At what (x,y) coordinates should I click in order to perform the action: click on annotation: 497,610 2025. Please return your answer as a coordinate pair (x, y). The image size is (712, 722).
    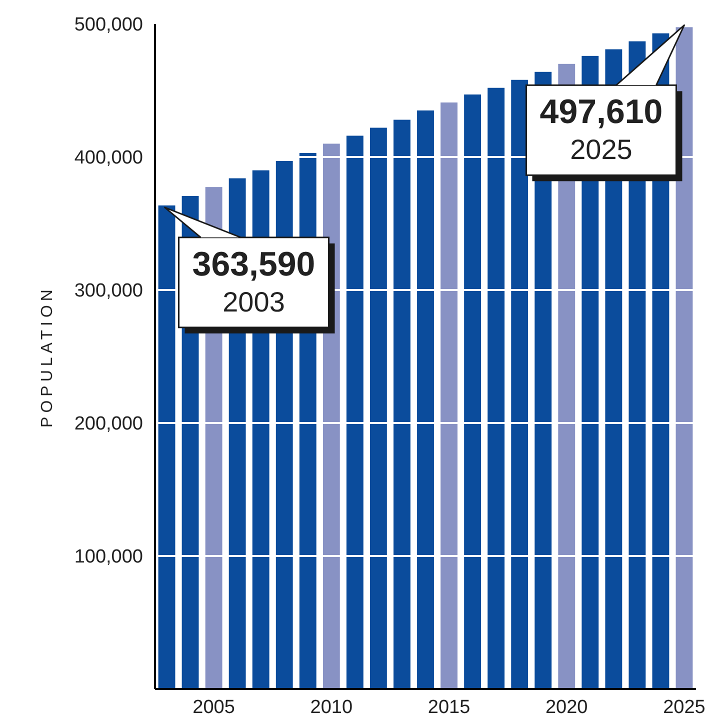
    Looking at the image, I should click on (601, 129).